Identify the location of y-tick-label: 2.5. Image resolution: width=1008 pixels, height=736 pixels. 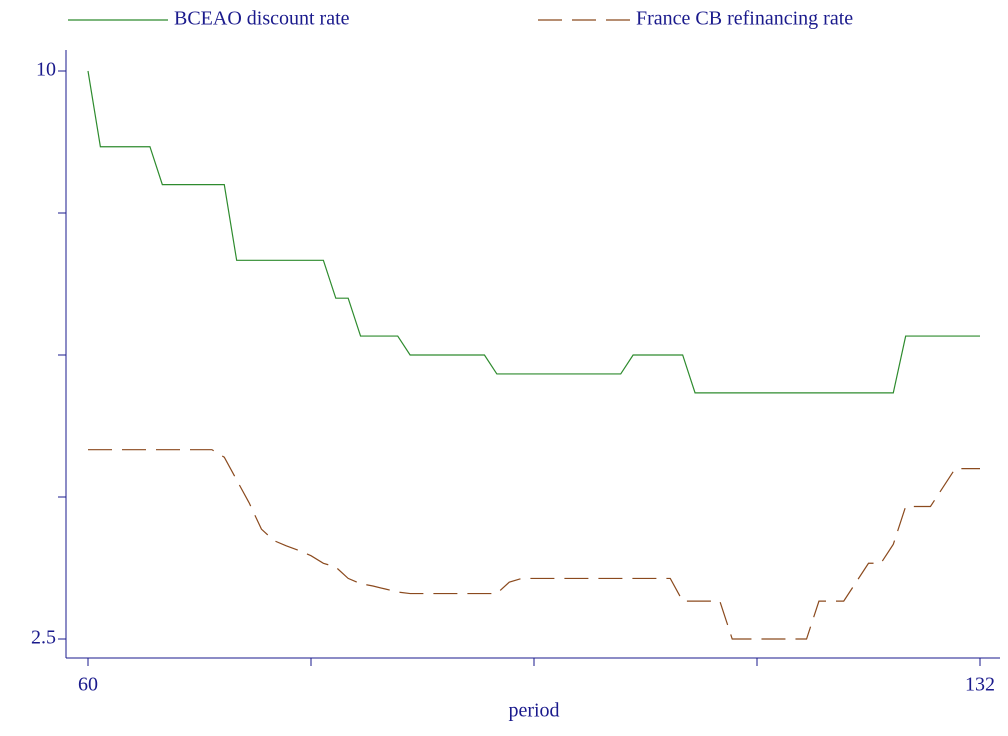
(43, 638).